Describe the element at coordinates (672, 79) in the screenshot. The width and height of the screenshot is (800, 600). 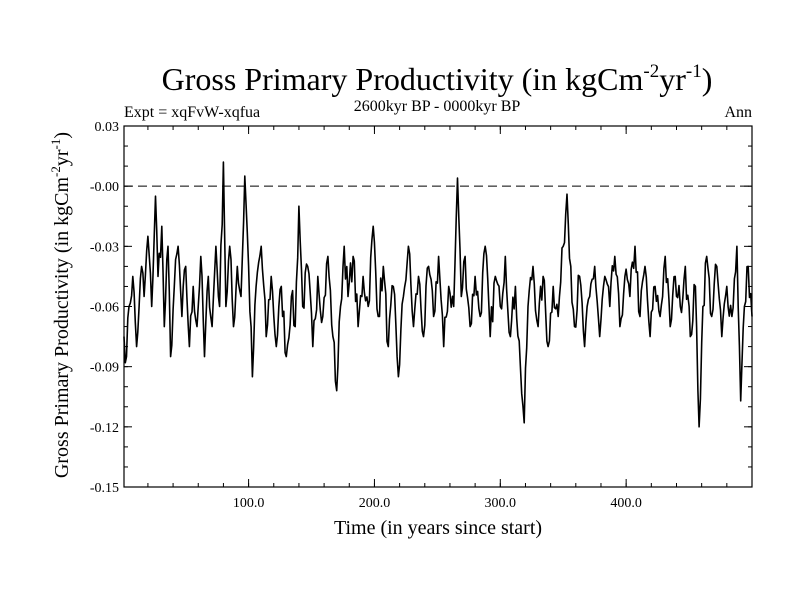
I see `chart-title-mid: yr` at that location.